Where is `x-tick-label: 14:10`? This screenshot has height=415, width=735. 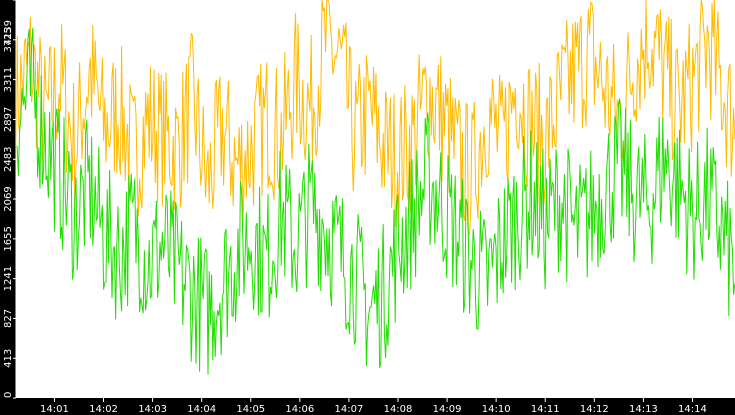 x-tick-label: 14:10 is located at coordinates (496, 409).